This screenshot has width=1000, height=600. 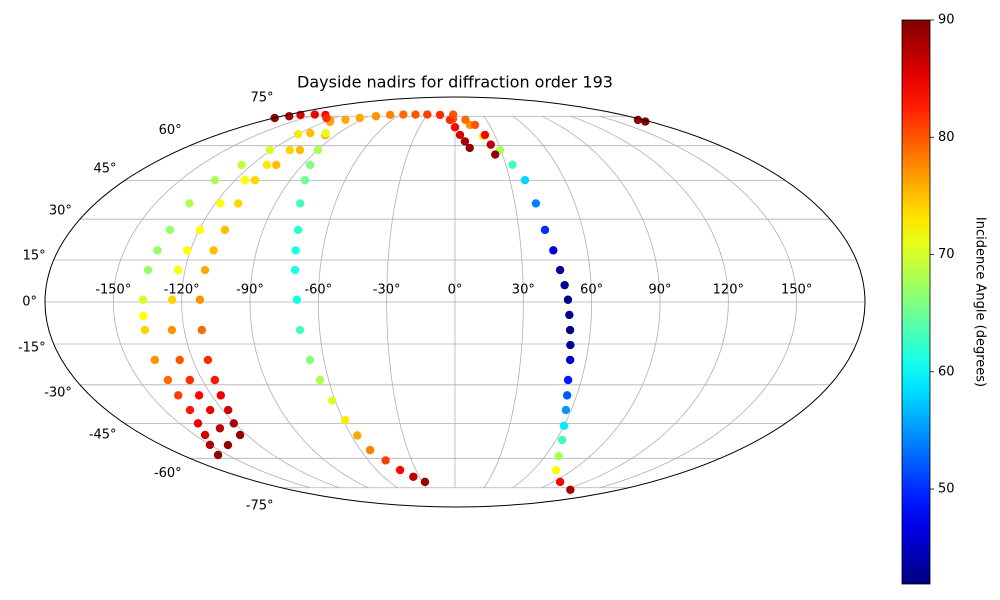 What do you see at coordinates (250, 290) in the screenshot?
I see `x-tick-label: -90°` at bounding box center [250, 290].